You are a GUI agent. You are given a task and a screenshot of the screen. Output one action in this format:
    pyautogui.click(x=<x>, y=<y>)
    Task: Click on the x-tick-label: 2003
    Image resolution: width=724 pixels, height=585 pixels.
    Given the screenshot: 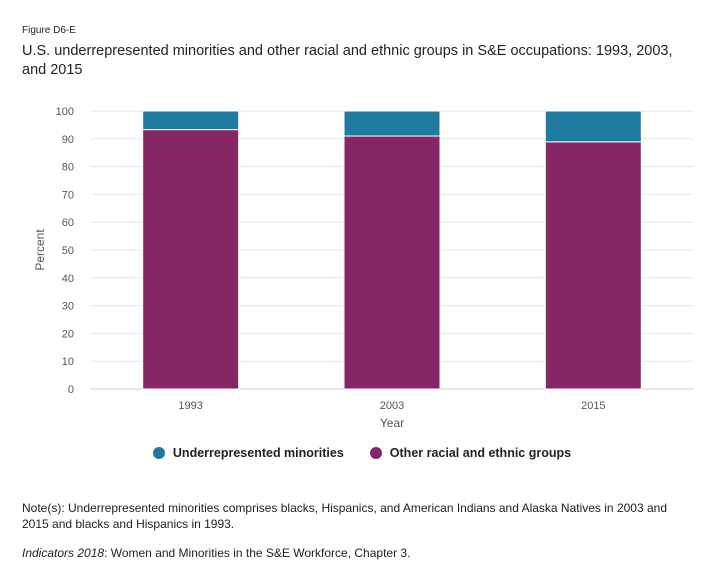 What is the action you would take?
    pyautogui.click(x=392, y=406)
    